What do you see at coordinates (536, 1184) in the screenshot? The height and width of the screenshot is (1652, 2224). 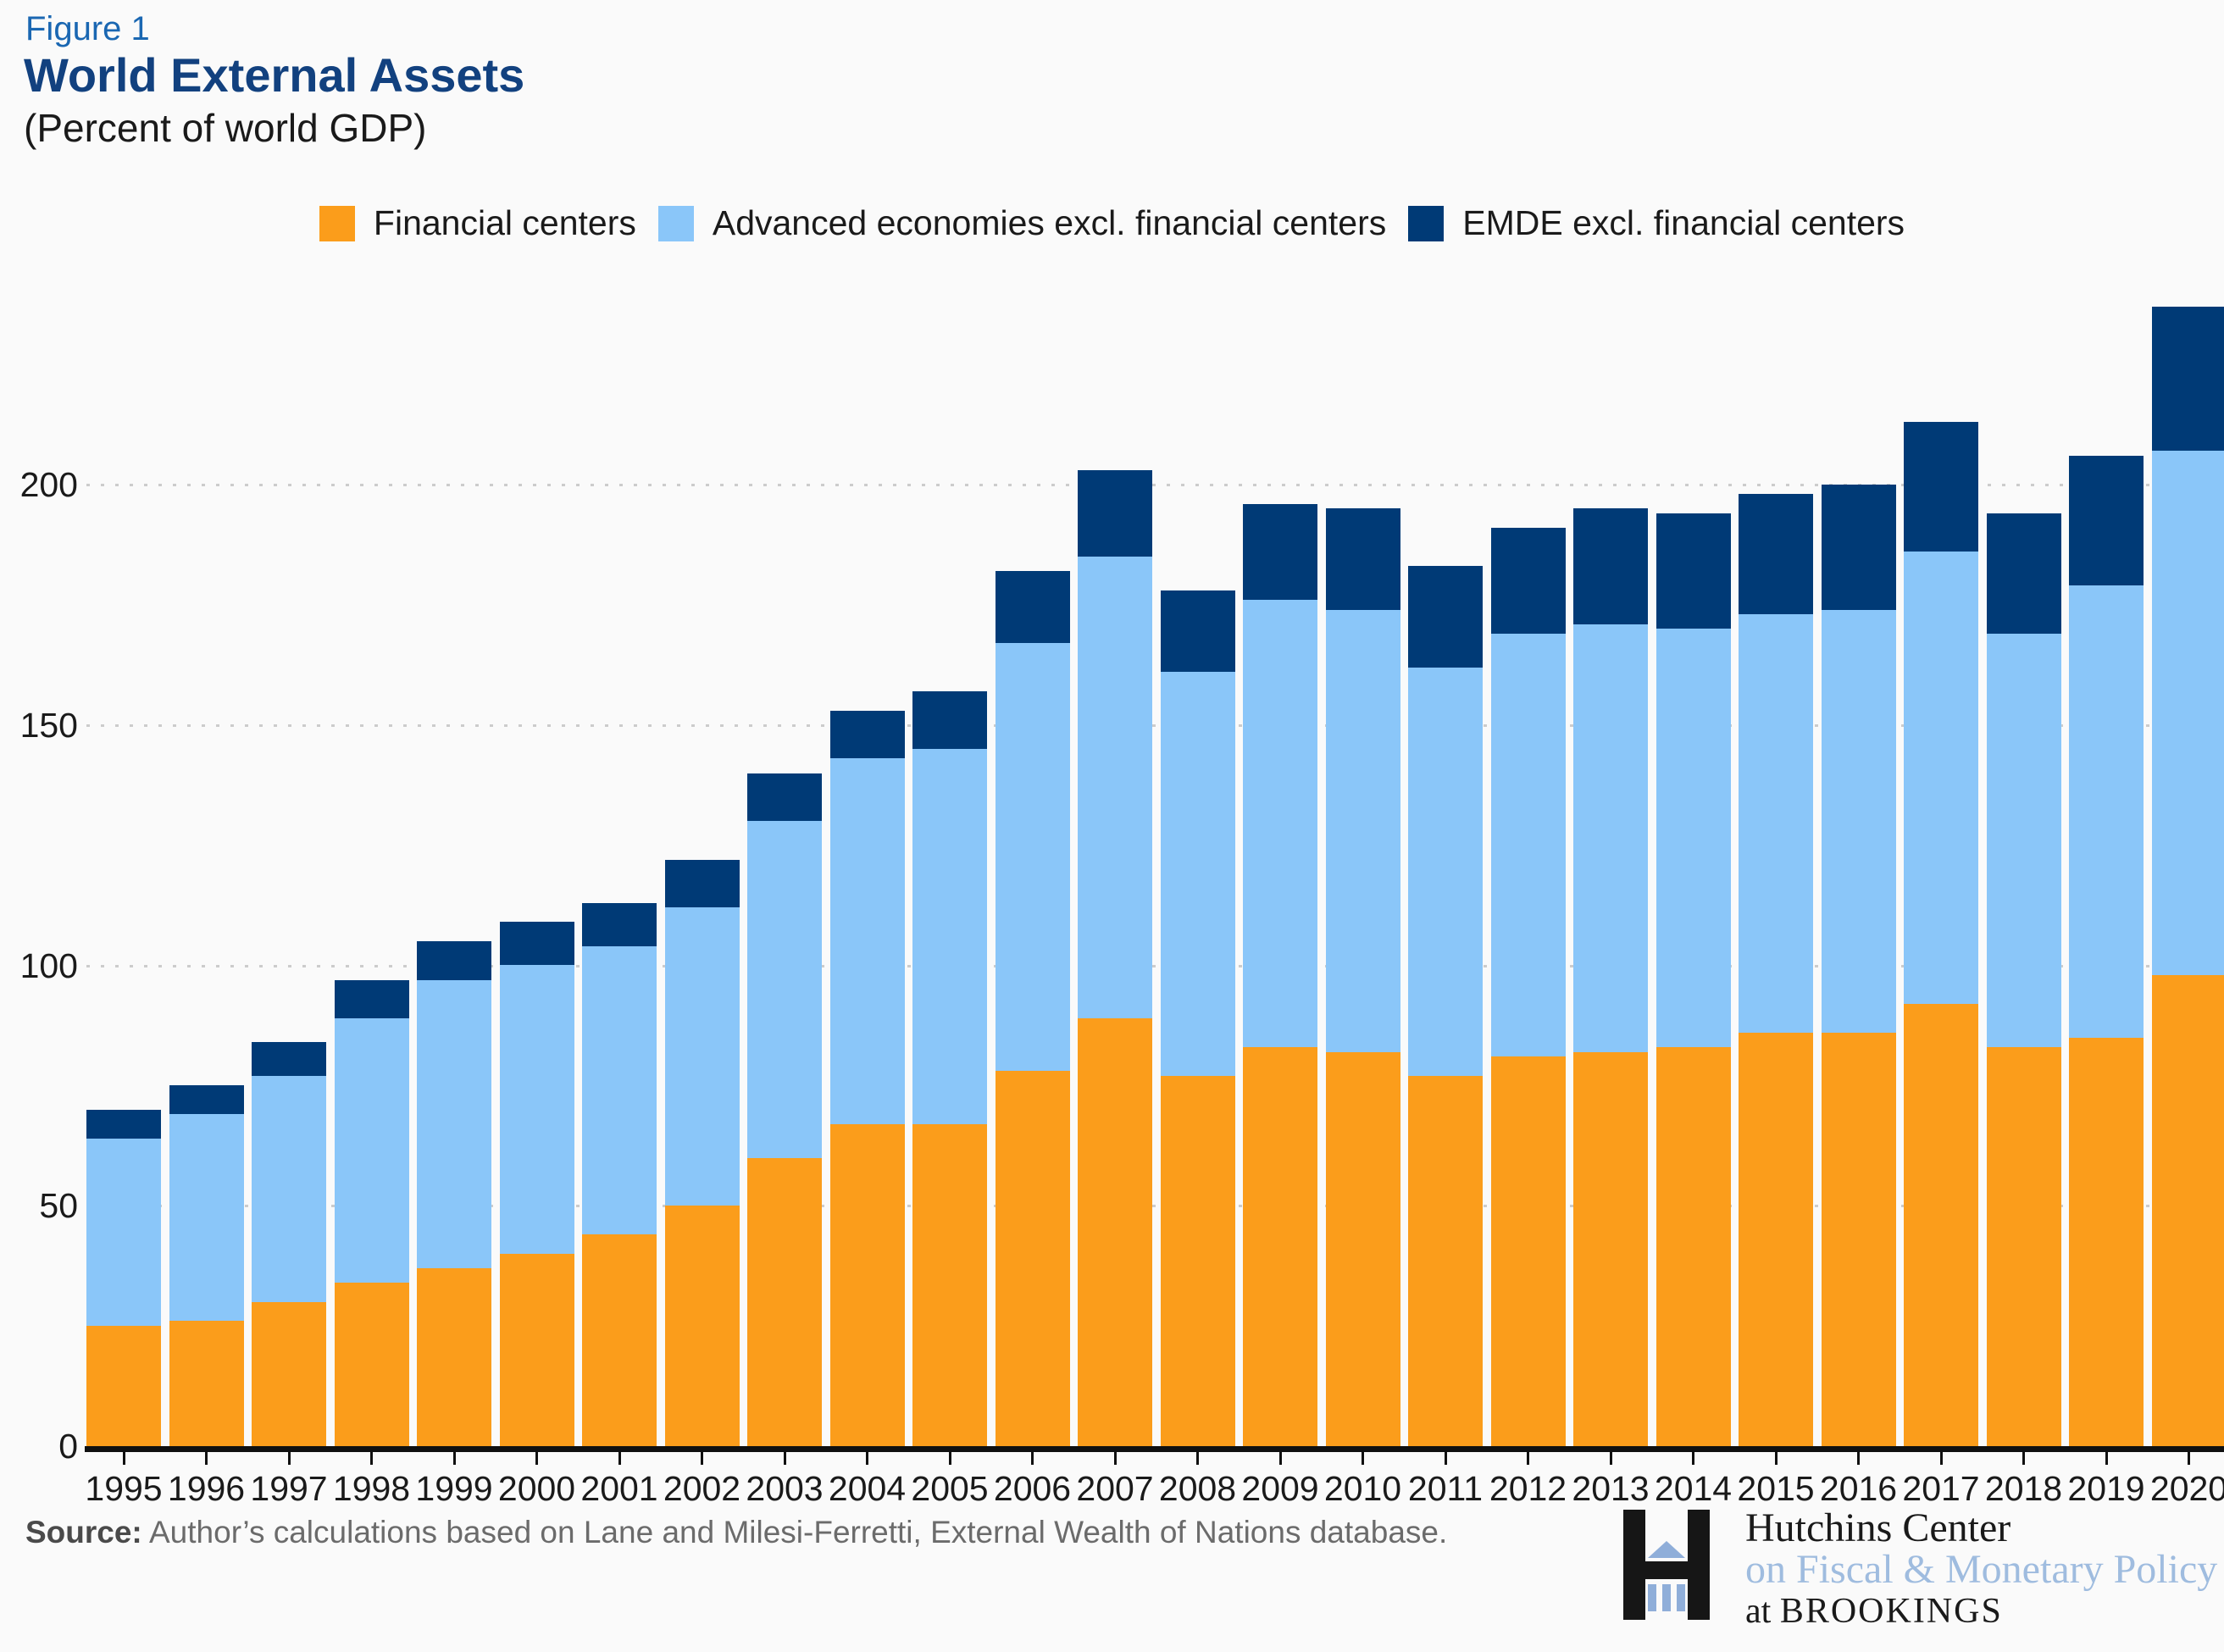 I see `bar-2000` at bounding box center [536, 1184].